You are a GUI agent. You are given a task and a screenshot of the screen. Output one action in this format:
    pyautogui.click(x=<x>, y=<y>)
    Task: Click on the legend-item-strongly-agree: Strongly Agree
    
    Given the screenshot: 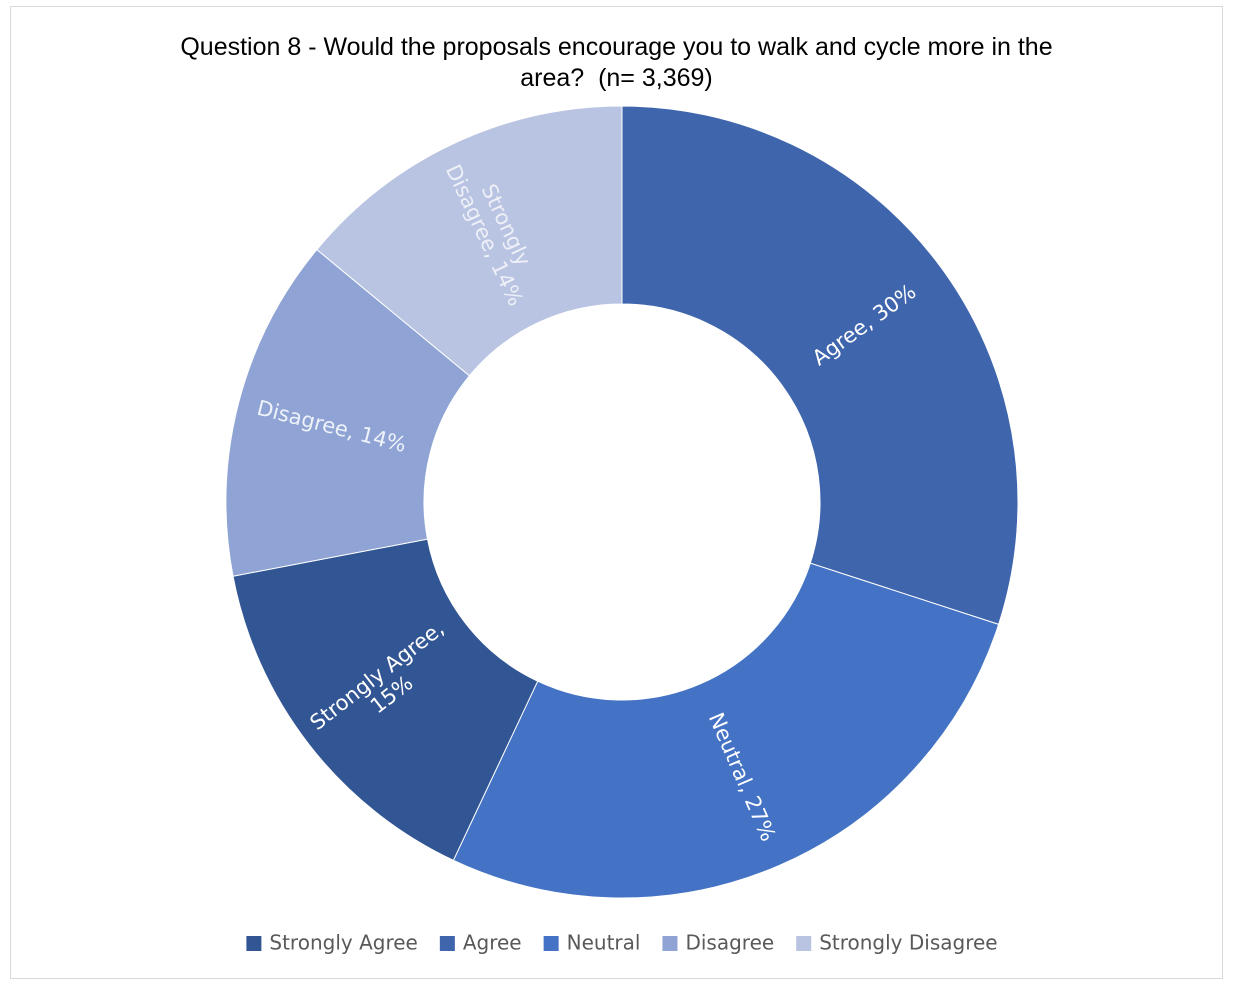 What is the action you would take?
    pyautogui.click(x=332, y=943)
    